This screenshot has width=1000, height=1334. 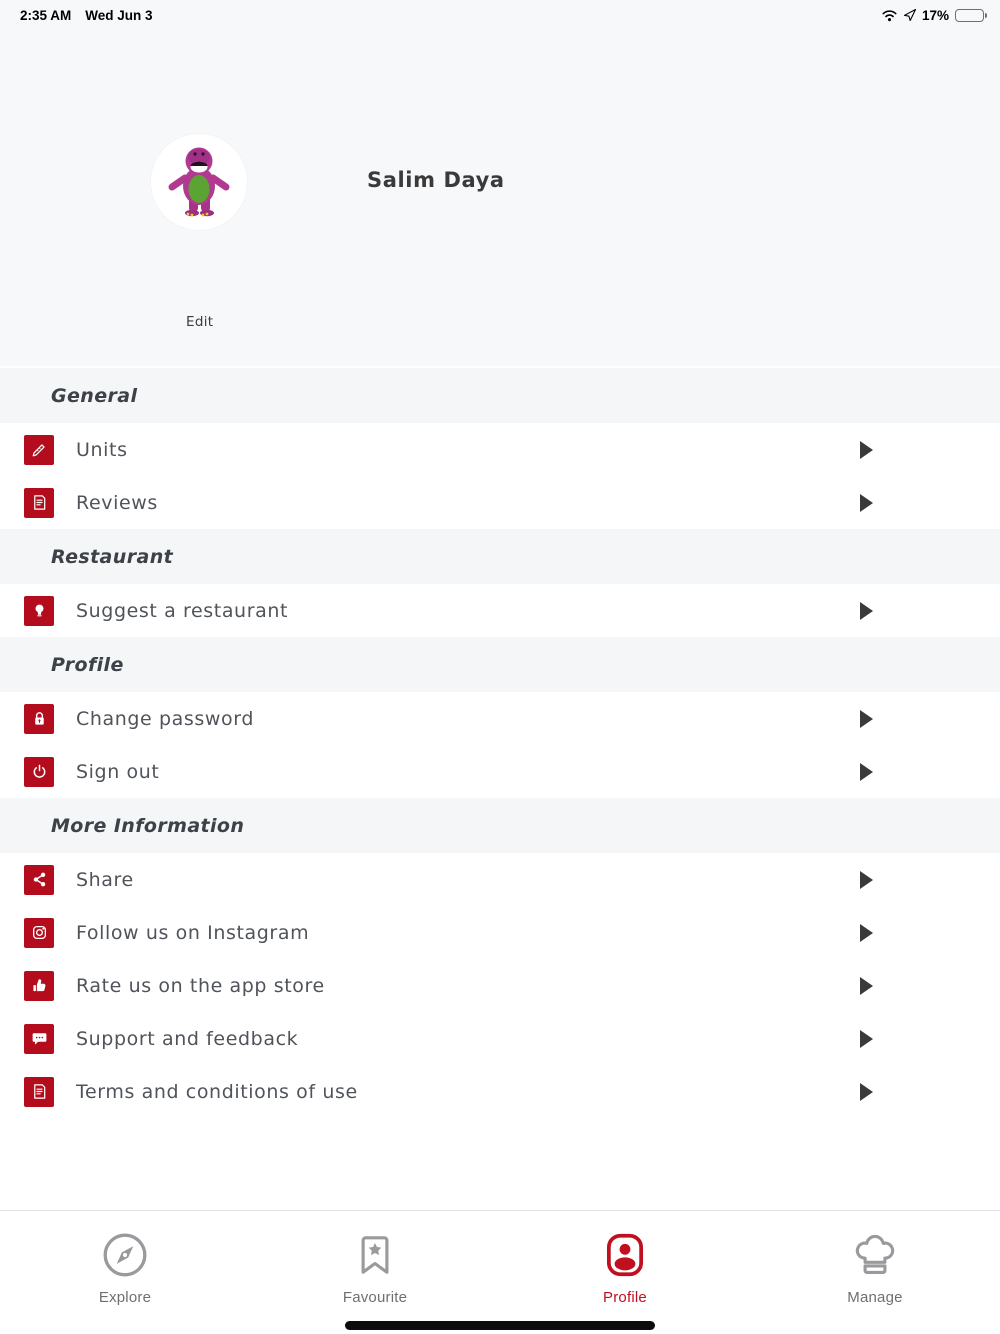 What do you see at coordinates (500, 825) in the screenshot?
I see `section-header-more-information: More Information` at bounding box center [500, 825].